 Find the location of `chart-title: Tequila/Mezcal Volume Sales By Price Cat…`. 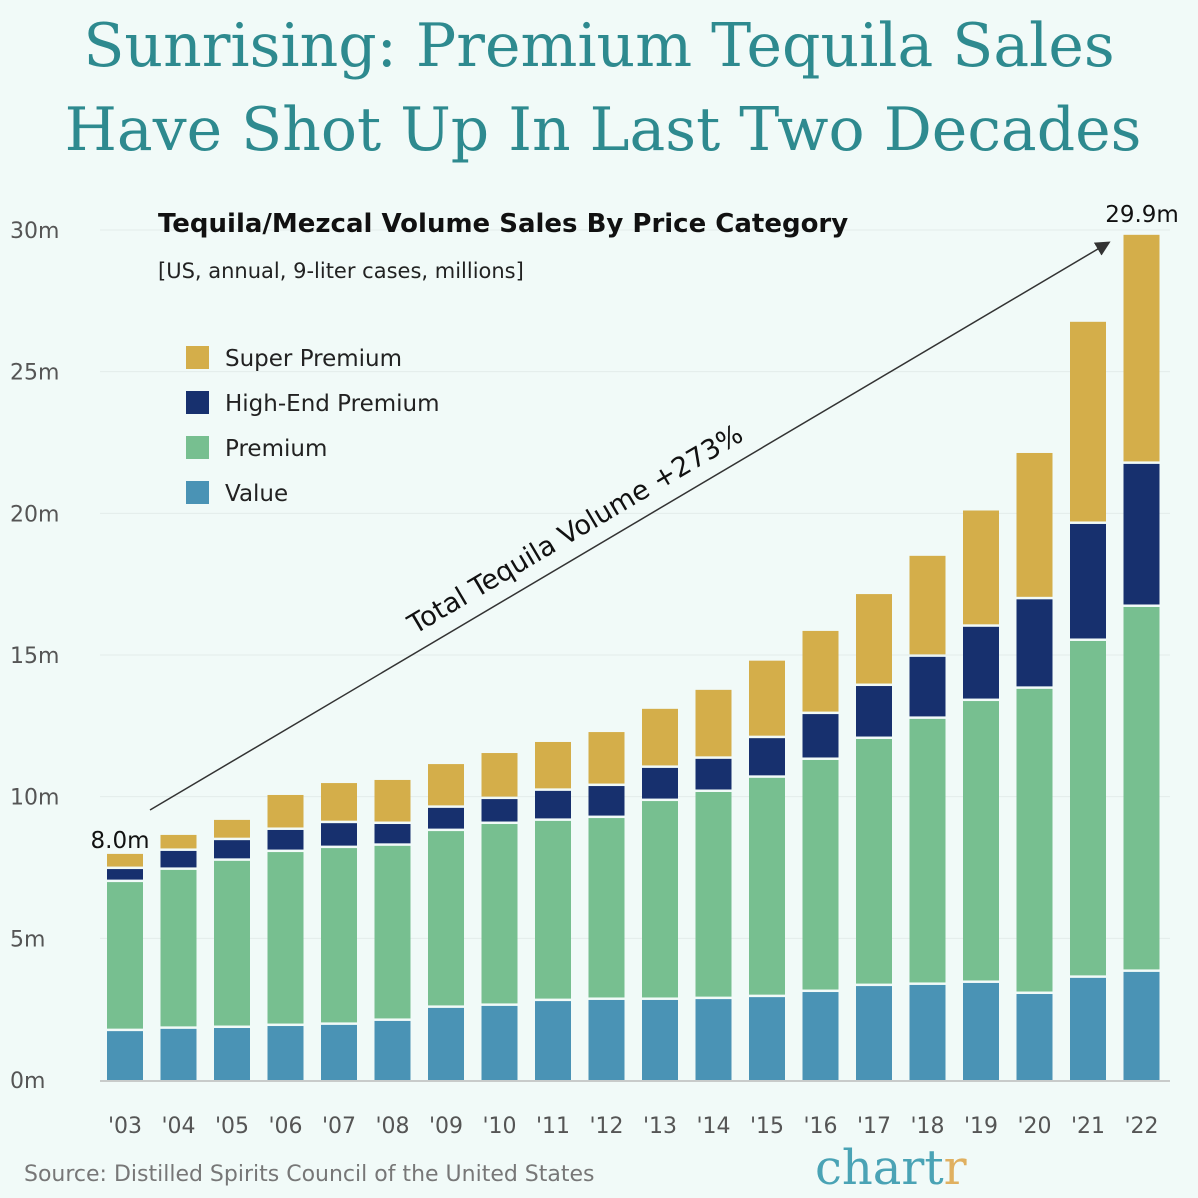

chart-title: Tequila/Mezcal Volume Sales By Price Cat… is located at coordinates (503, 224).